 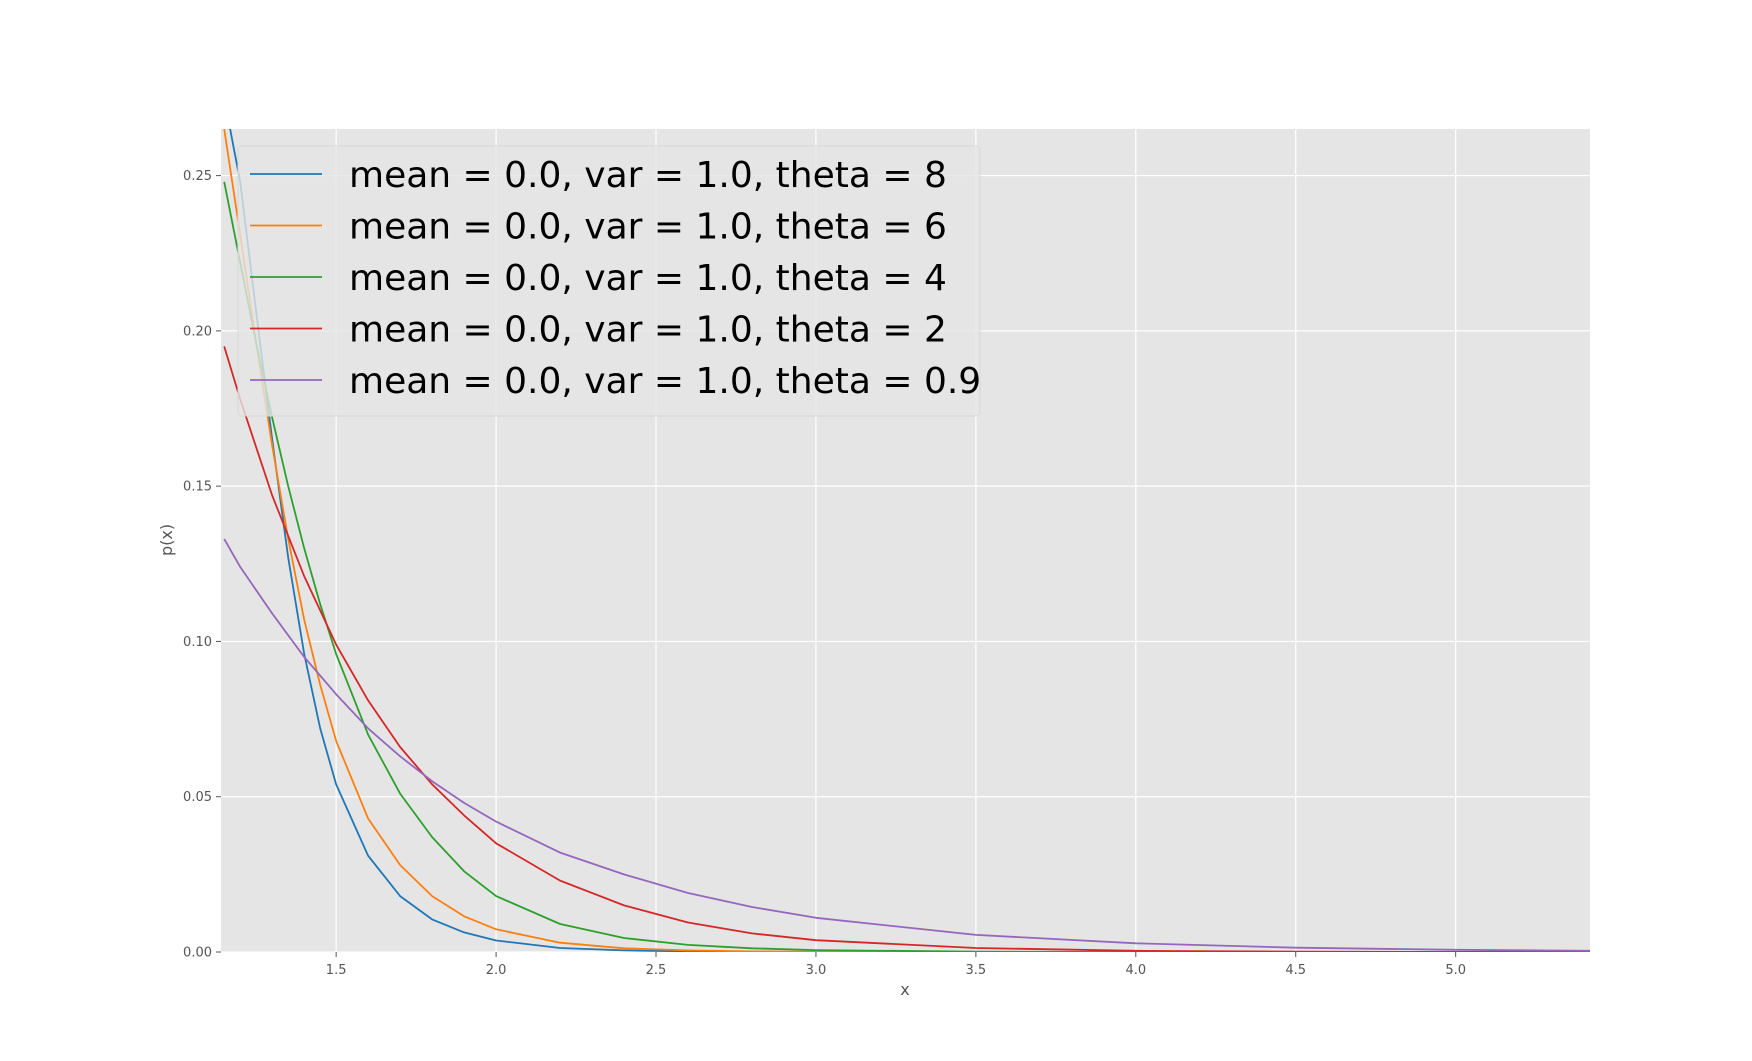 I want to click on legend-box, so click(x=609, y=281).